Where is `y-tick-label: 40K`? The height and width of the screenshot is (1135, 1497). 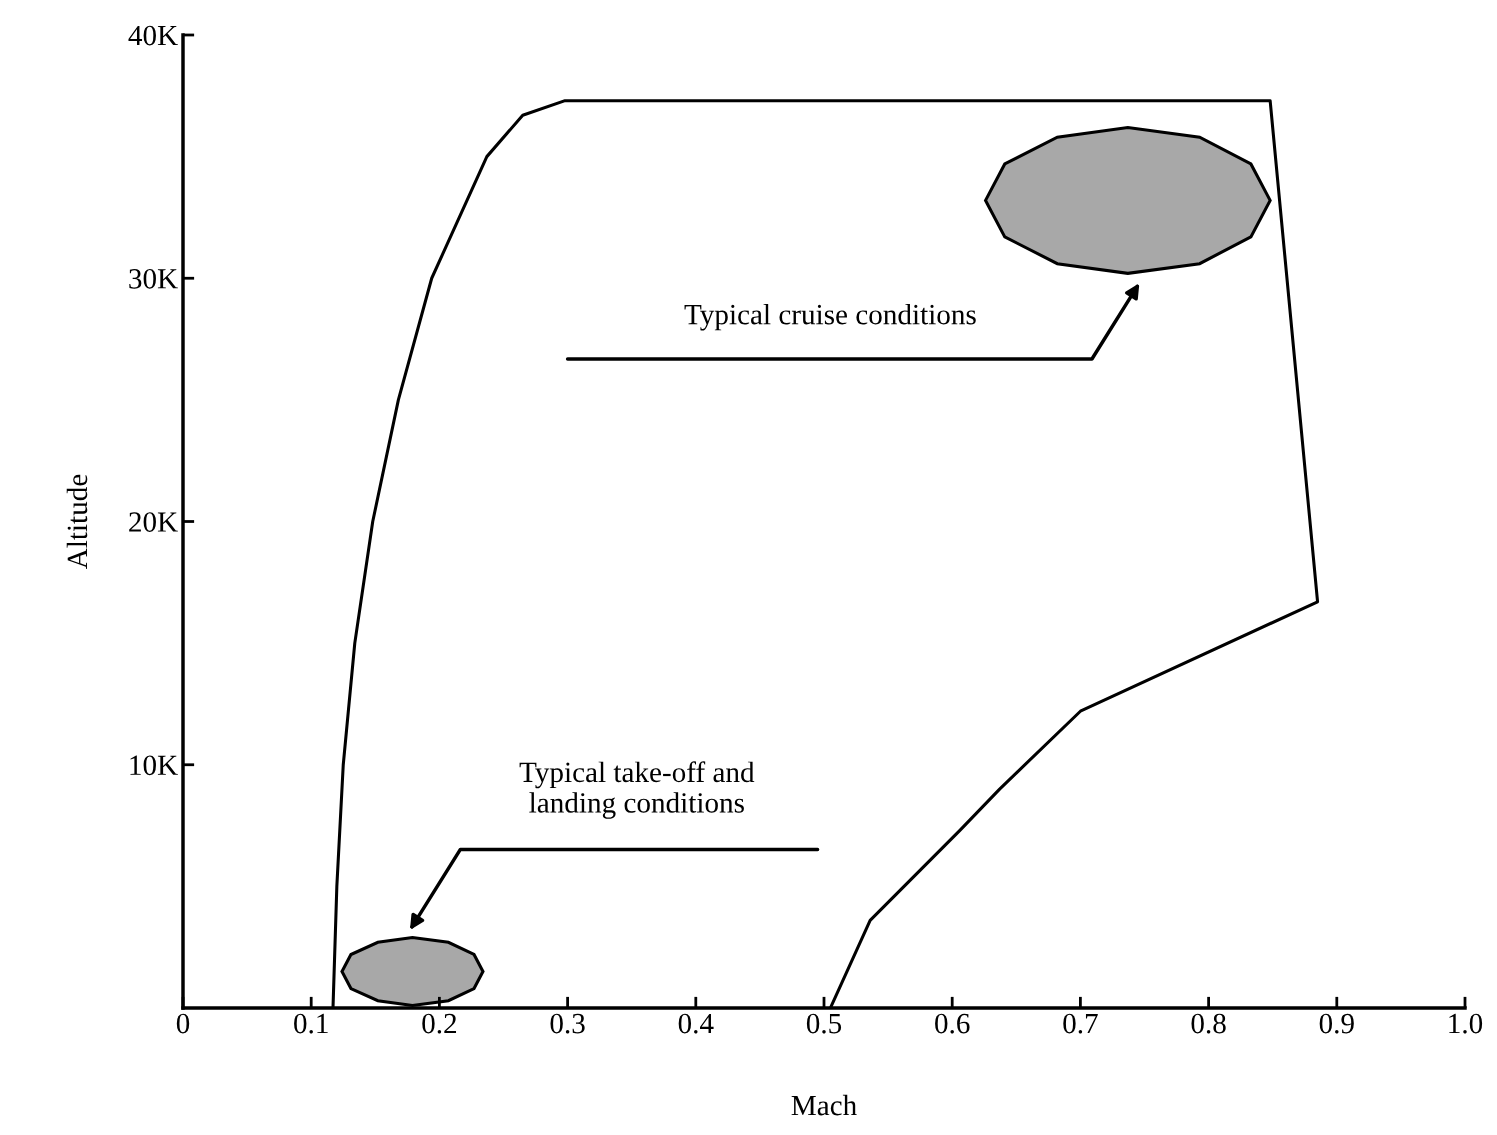
y-tick-label: 40K is located at coordinates (153, 35).